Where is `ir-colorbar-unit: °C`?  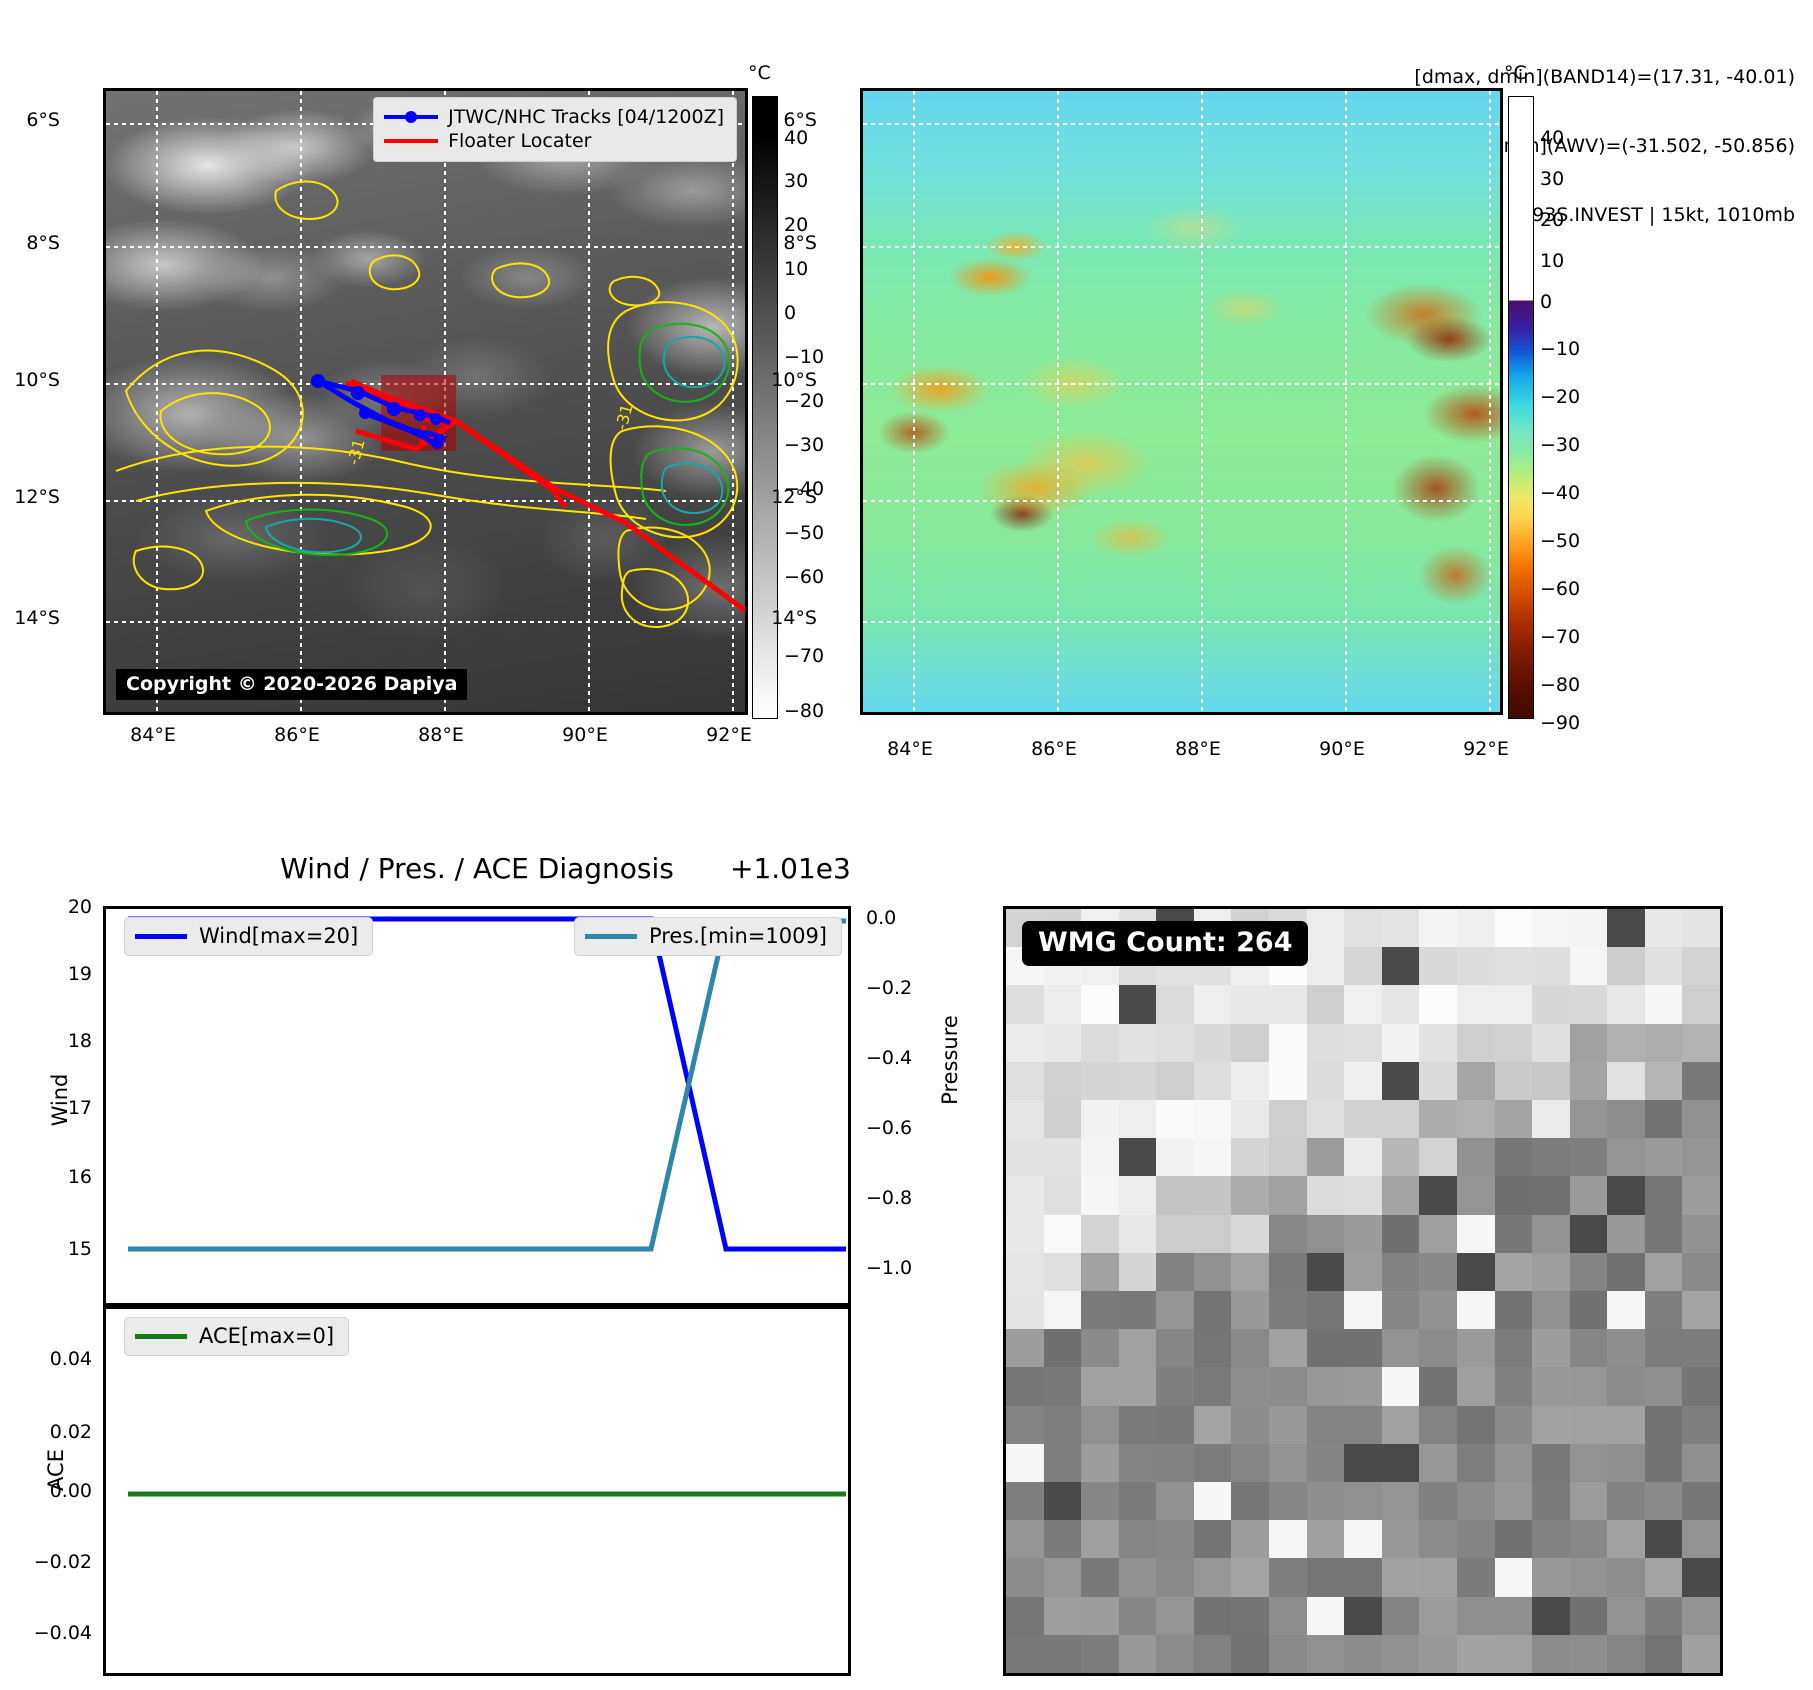
ir-colorbar-unit: °C is located at coordinates (759, 73).